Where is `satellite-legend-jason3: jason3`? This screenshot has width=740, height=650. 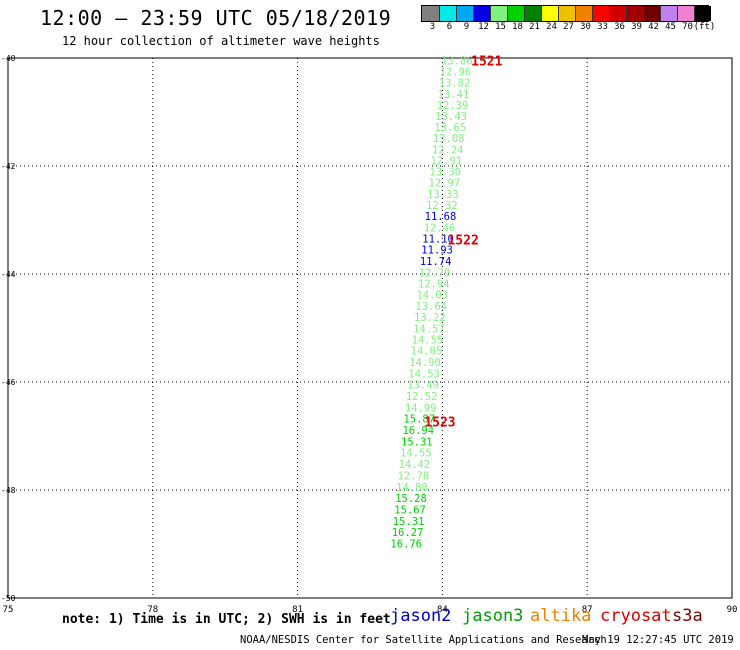 satellite-legend-jason3: jason3 is located at coordinates (493, 616).